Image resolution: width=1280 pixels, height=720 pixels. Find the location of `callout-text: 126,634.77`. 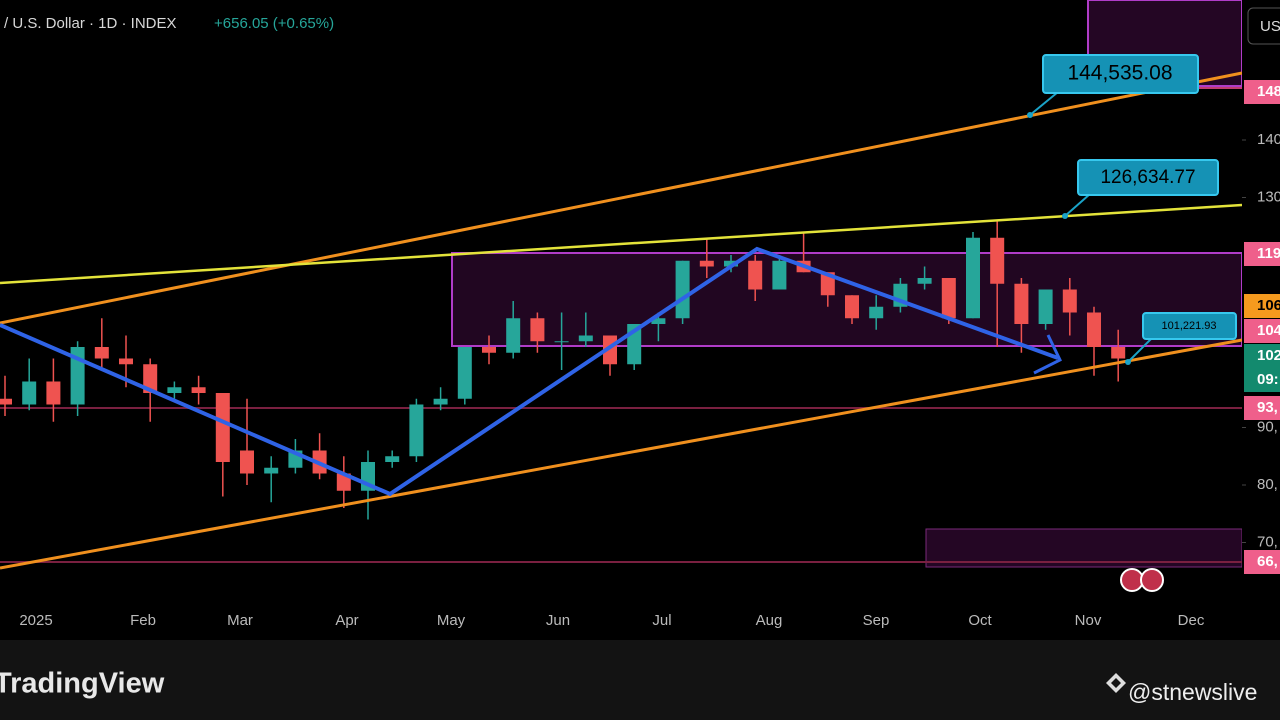

callout-text: 126,634.77 is located at coordinates (1147, 177).